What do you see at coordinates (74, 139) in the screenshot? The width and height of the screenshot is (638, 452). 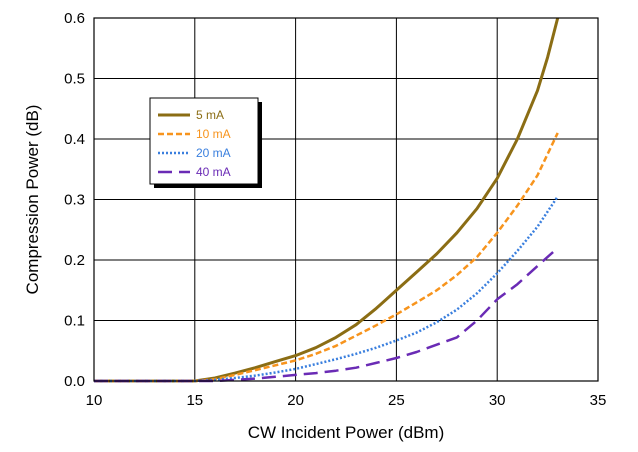 I see `y-tick-label: 0.4` at bounding box center [74, 139].